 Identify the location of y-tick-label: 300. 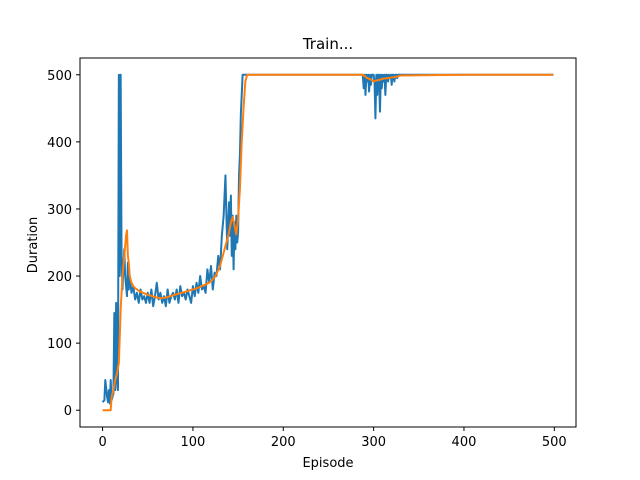
(59, 210).